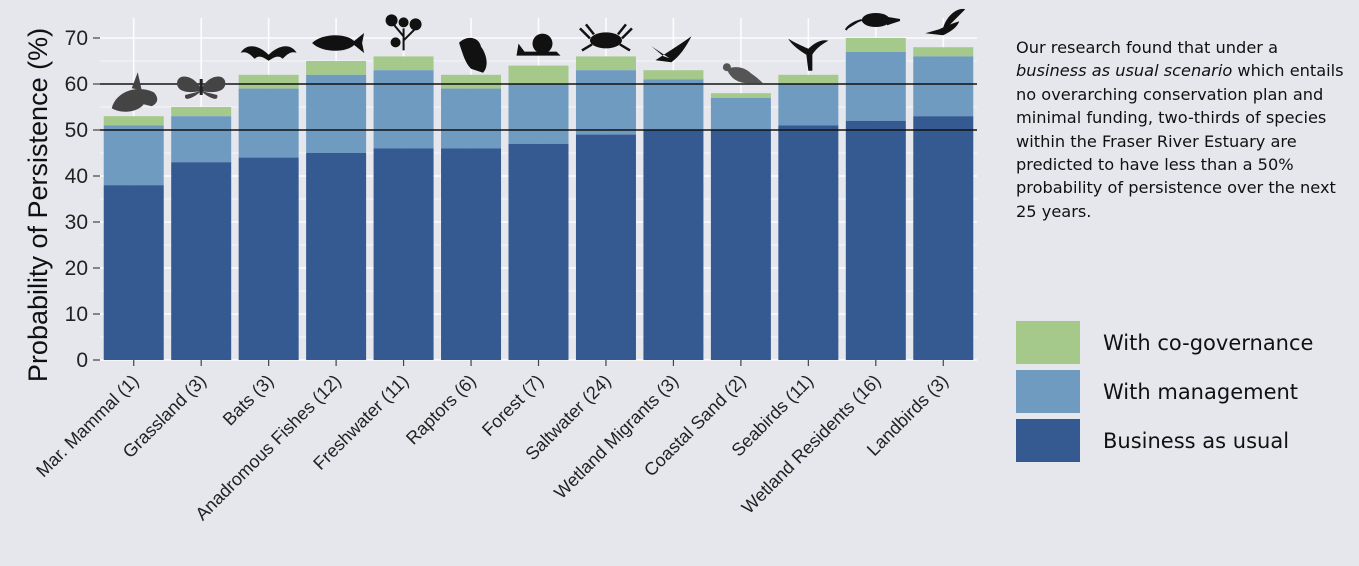 The height and width of the screenshot is (566, 1359). What do you see at coordinates (808, 54) in the screenshot?
I see `cormorant-shape` at bounding box center [808, 54].